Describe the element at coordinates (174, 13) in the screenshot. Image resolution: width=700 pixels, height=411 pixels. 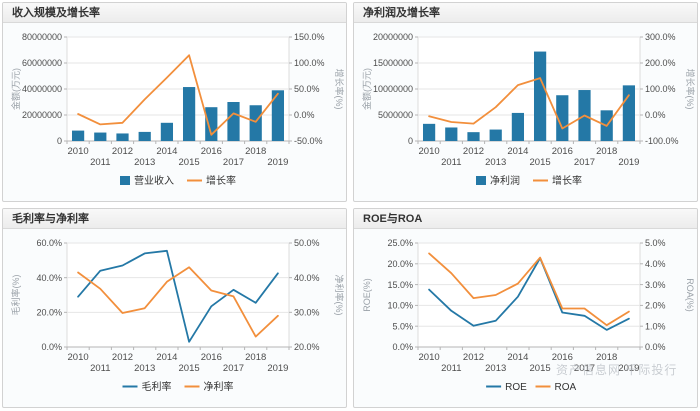
I see `panel-title: 收入规模及增长率` at that location.